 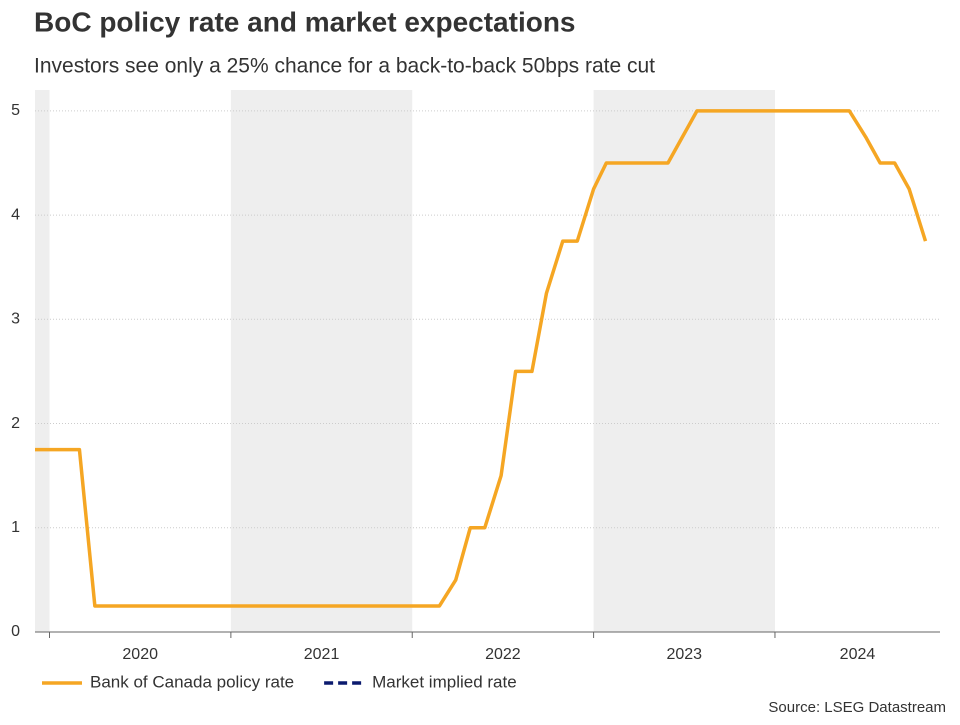 What do you see at coordinates (444, 681) in the screenshot?
I see `legend-label: Market implied rate` at bounding box center [444, 681].